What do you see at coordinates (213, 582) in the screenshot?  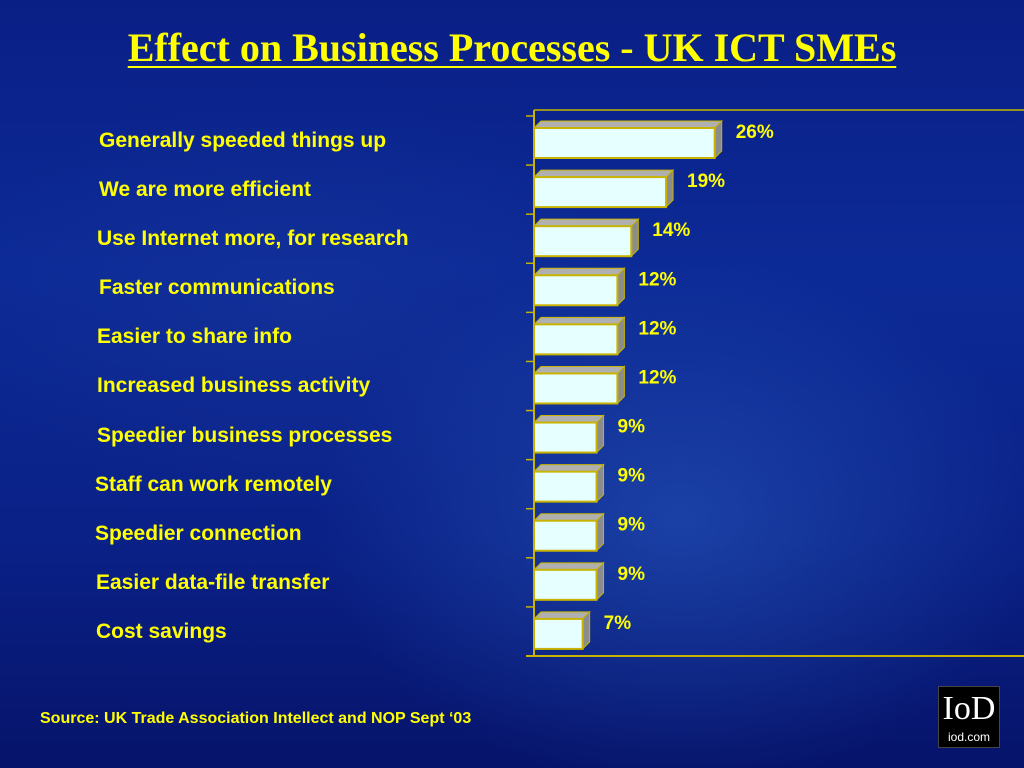 I see `category-label: Easier data-file transfer` at bounding box center [213, 582].